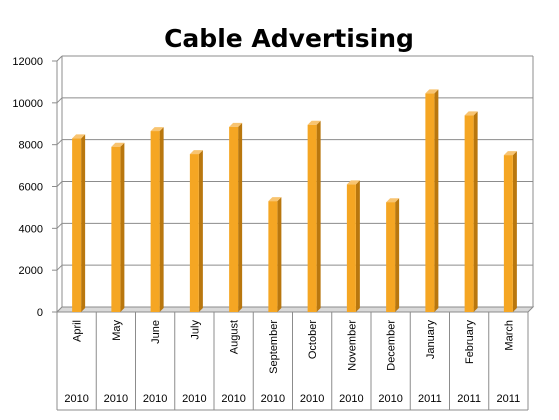  Describe the element at coordinates (195, 330) in the screenshot. I see `month-label: July` at that location.